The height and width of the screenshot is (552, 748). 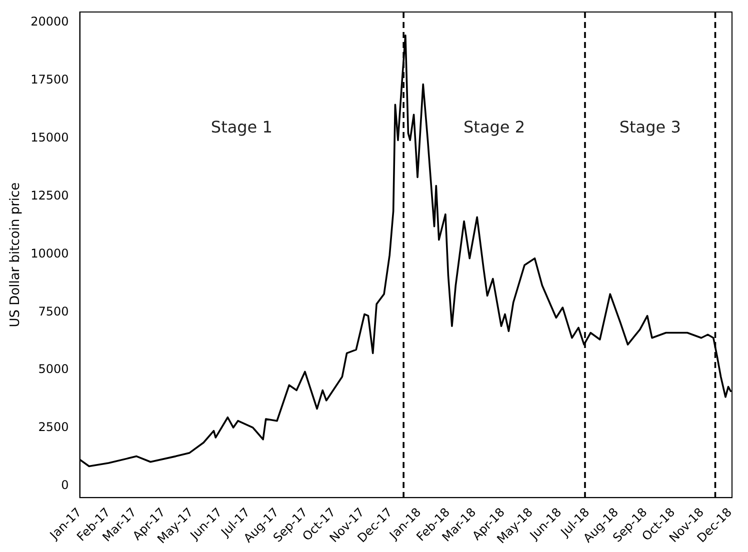 What do you see at coordinates (53, 311) in the screenshot?
I see `y-tick-label: 7500` at bounding box center [53, 311].